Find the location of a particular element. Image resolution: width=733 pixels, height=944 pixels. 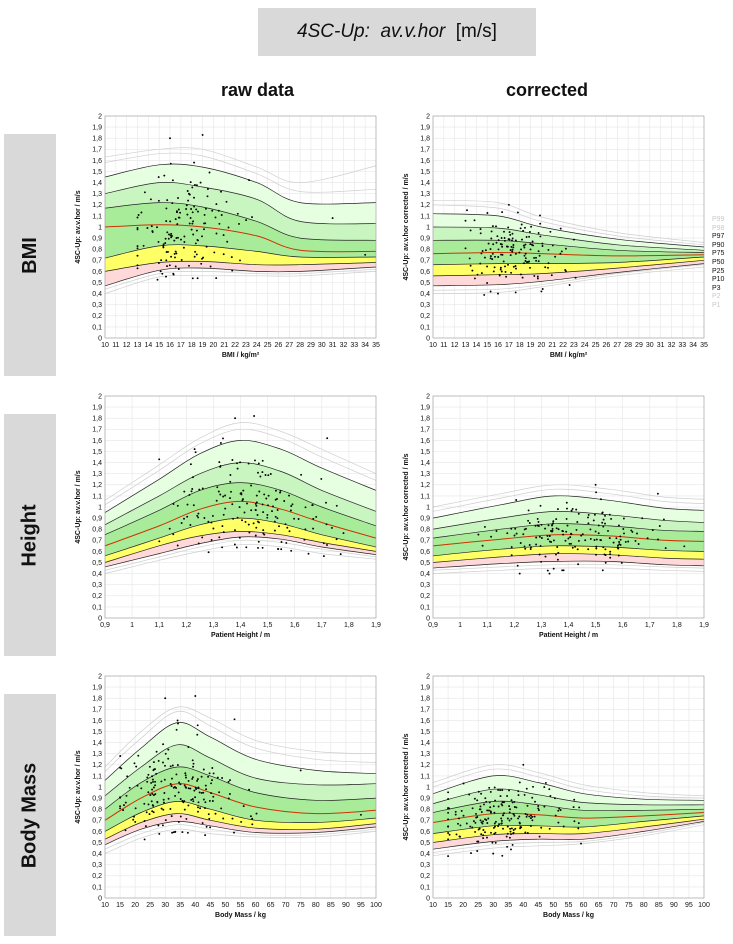

y-tick-label: 0,1 is located at coordinates (425, 607).